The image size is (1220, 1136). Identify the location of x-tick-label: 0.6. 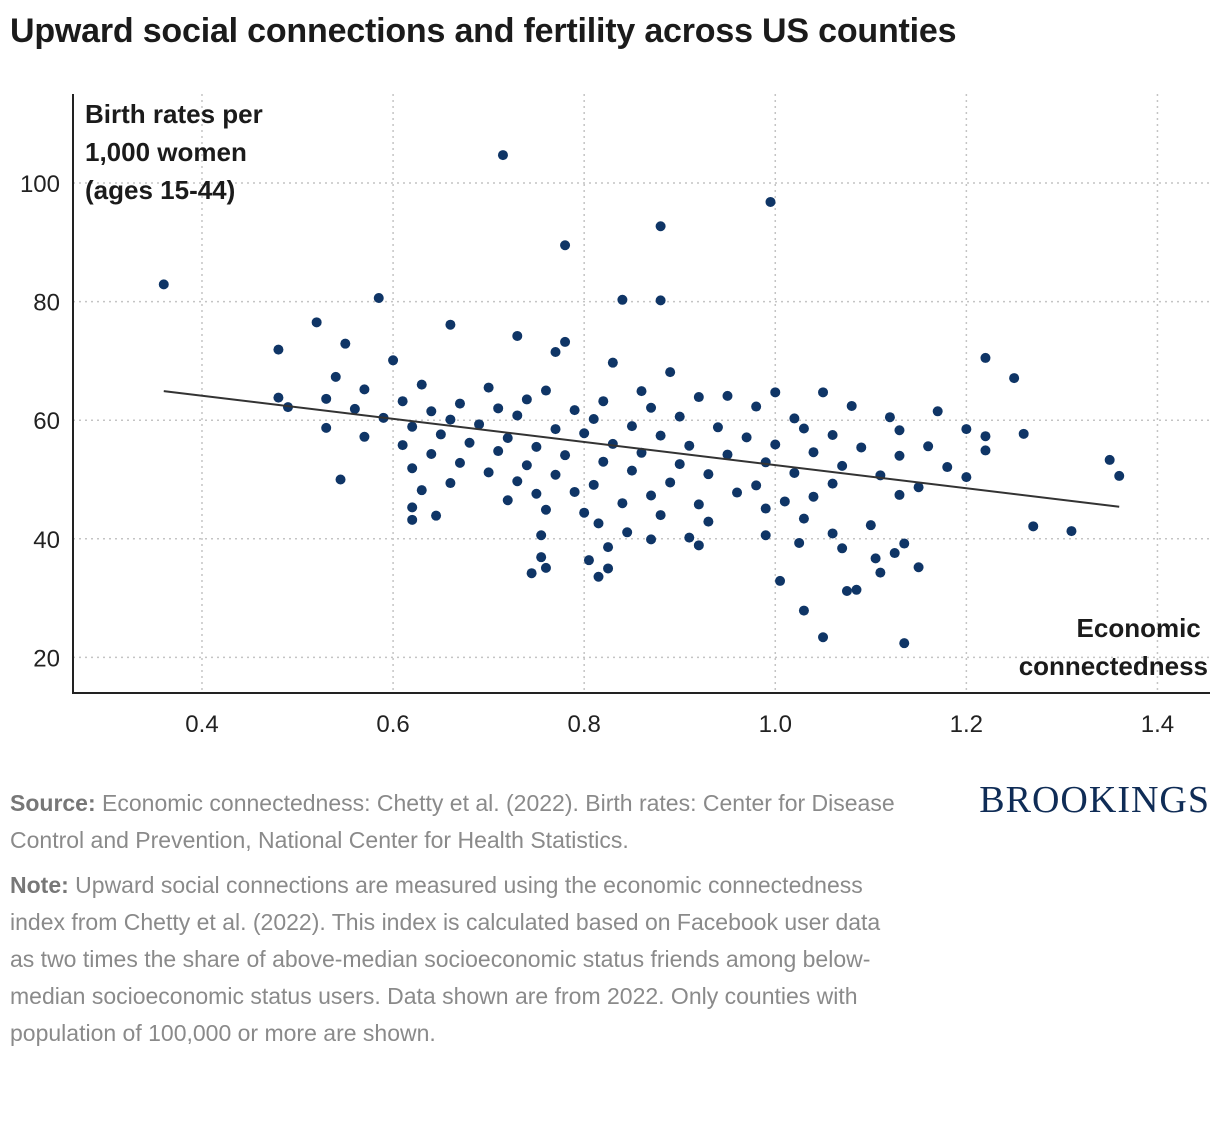
(392, 724).